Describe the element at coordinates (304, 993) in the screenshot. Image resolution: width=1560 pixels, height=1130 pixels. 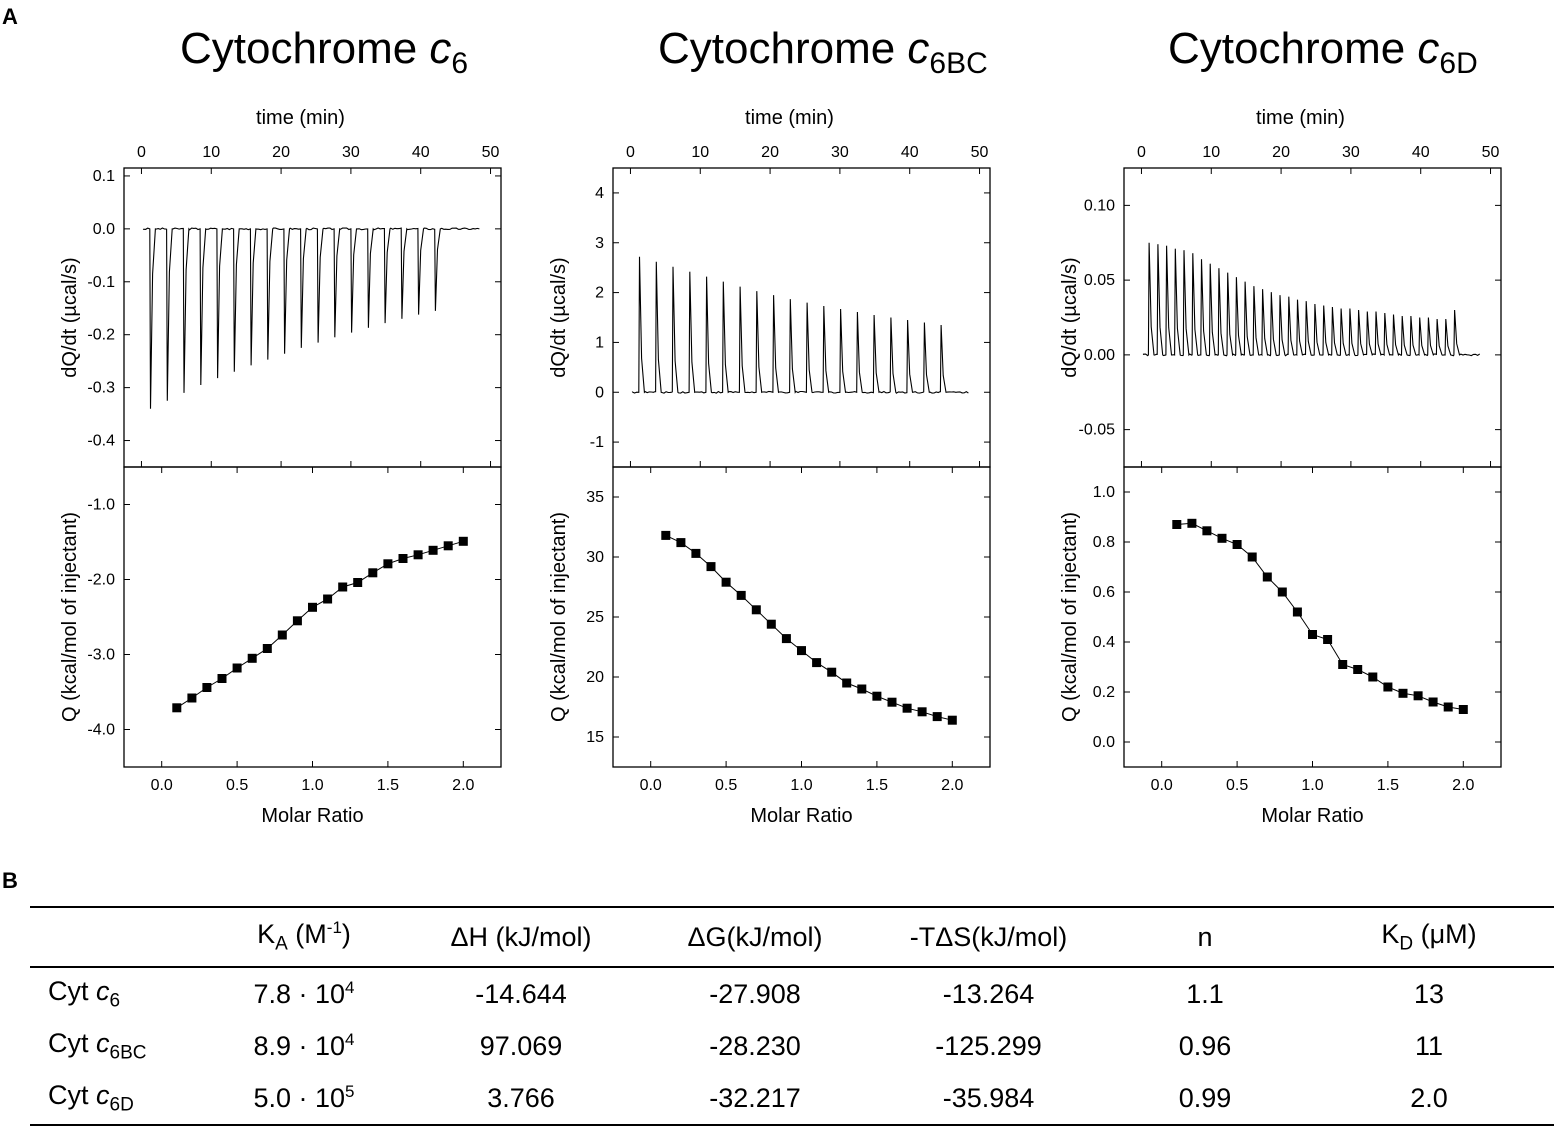
I see `cell-ka: 7.8 · 10⁴` at that location.